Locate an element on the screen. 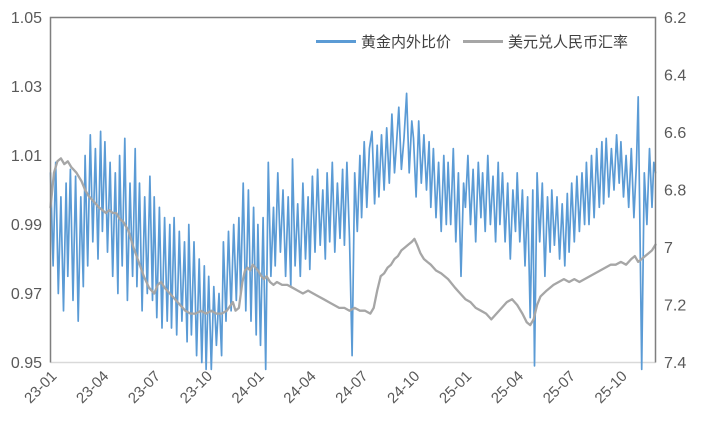 The image size is (716, 429). legend-line-swatch-gray is located at coordinates (483, 41).